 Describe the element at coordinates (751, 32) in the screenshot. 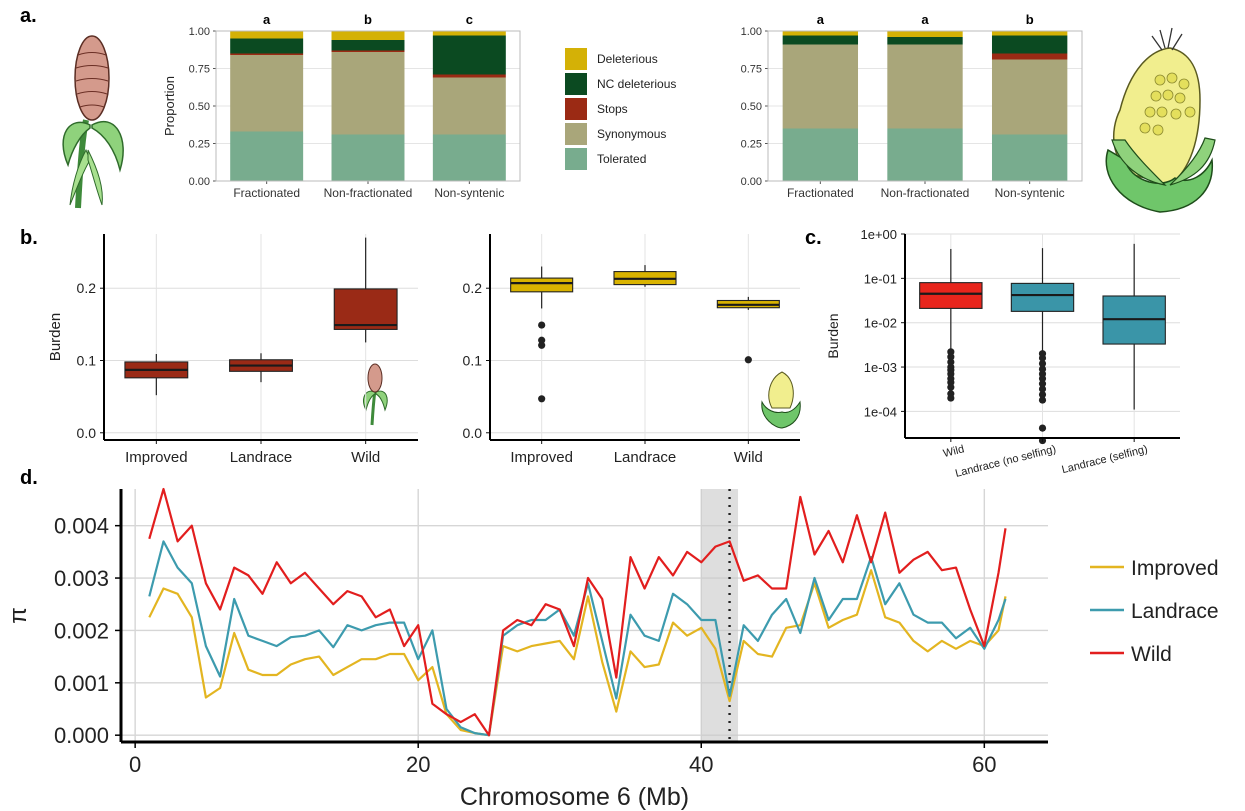

I see `y-tick-label: 1.00` at that location.